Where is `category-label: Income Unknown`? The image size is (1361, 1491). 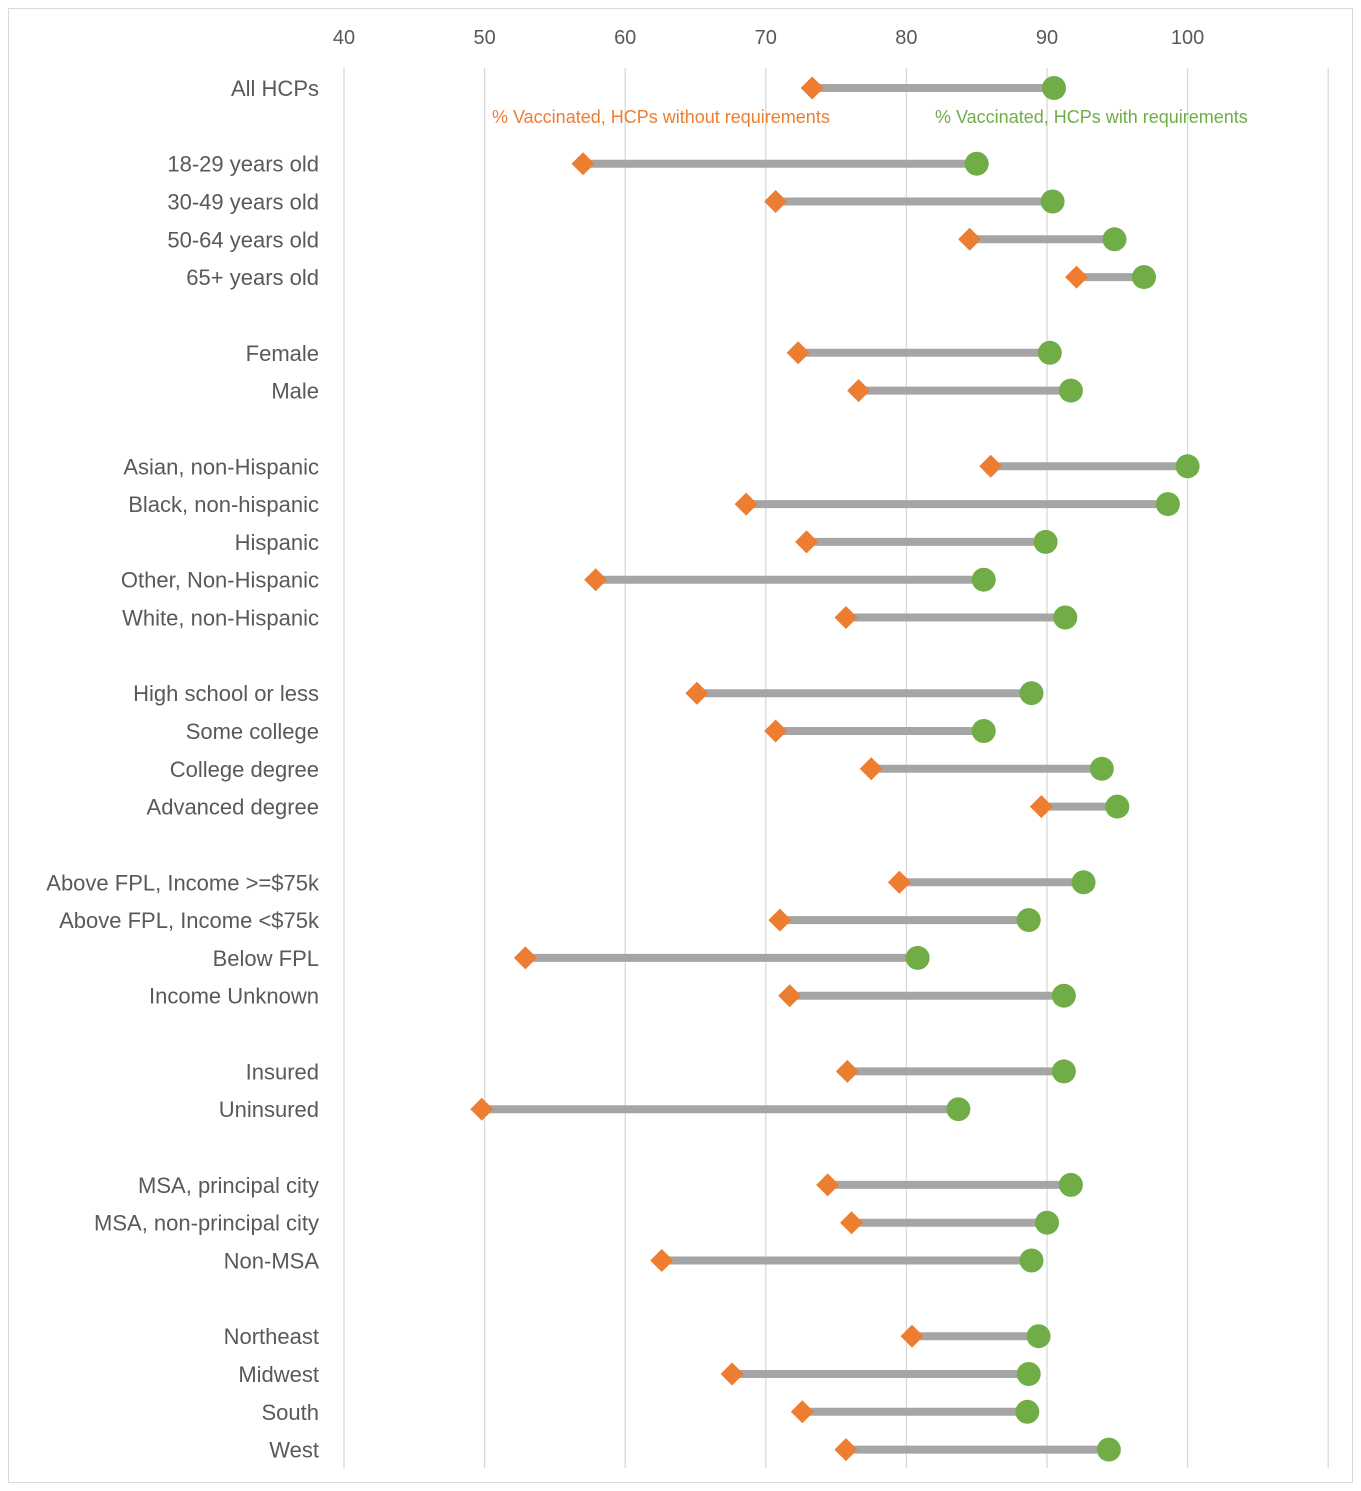 category-label: Income Unknown is located at coordinates (234, 996).